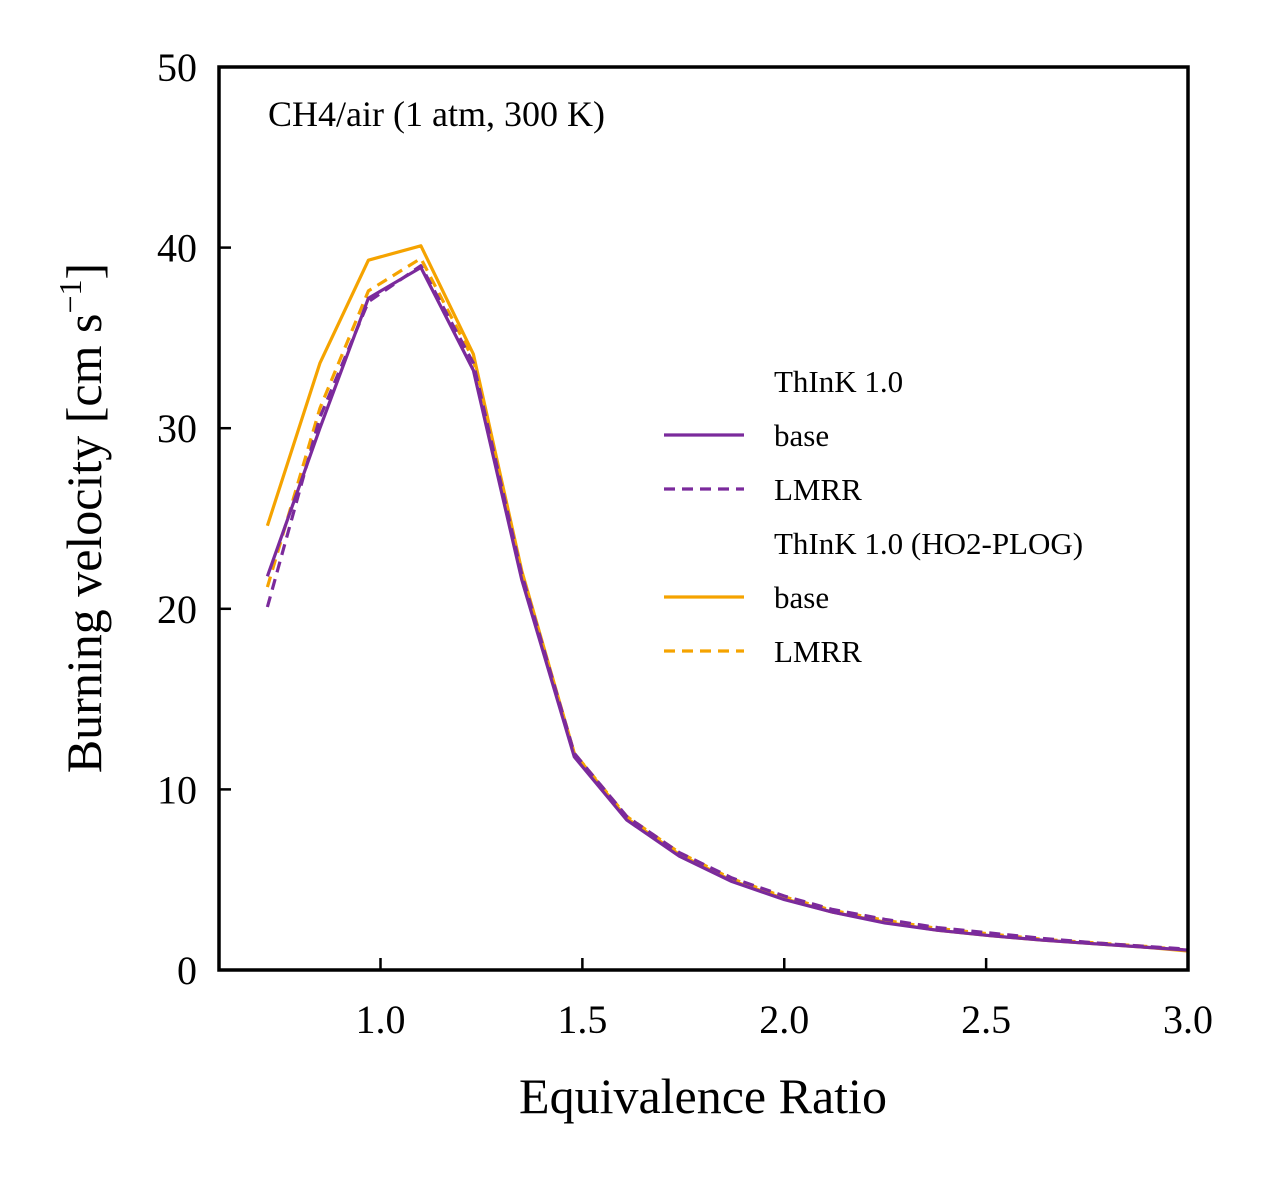  Describe the element at coordinates (187, 970) in the screenshot. I see `y-tick-label: 0` at that location.